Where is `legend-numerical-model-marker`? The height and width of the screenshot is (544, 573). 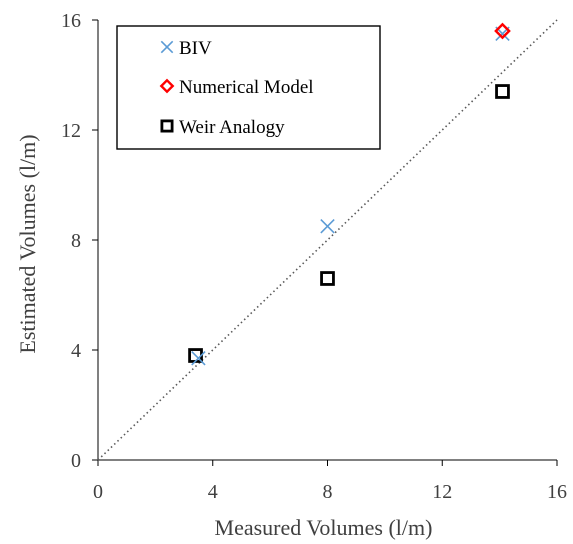
legend-numerical-model-marker is located at coordinates (167, 86).